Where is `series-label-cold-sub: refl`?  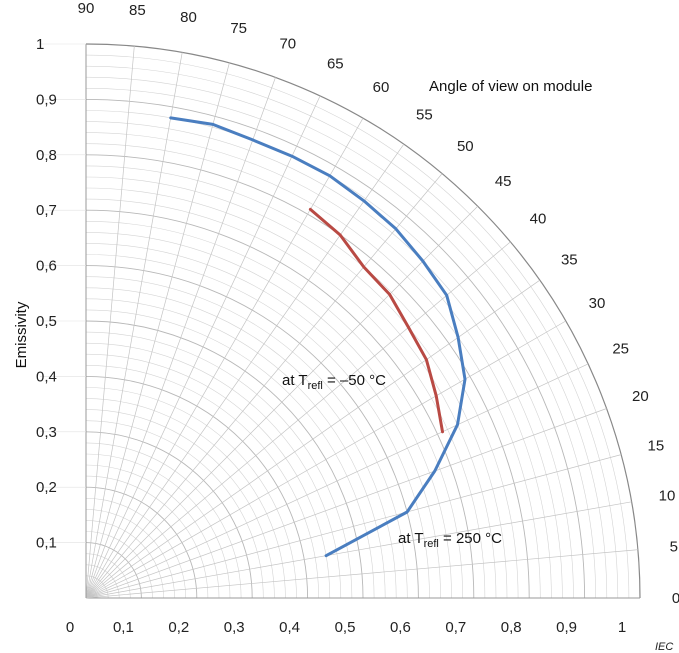
series-label-cold-sub: refl is located at coordinates (315, 386).